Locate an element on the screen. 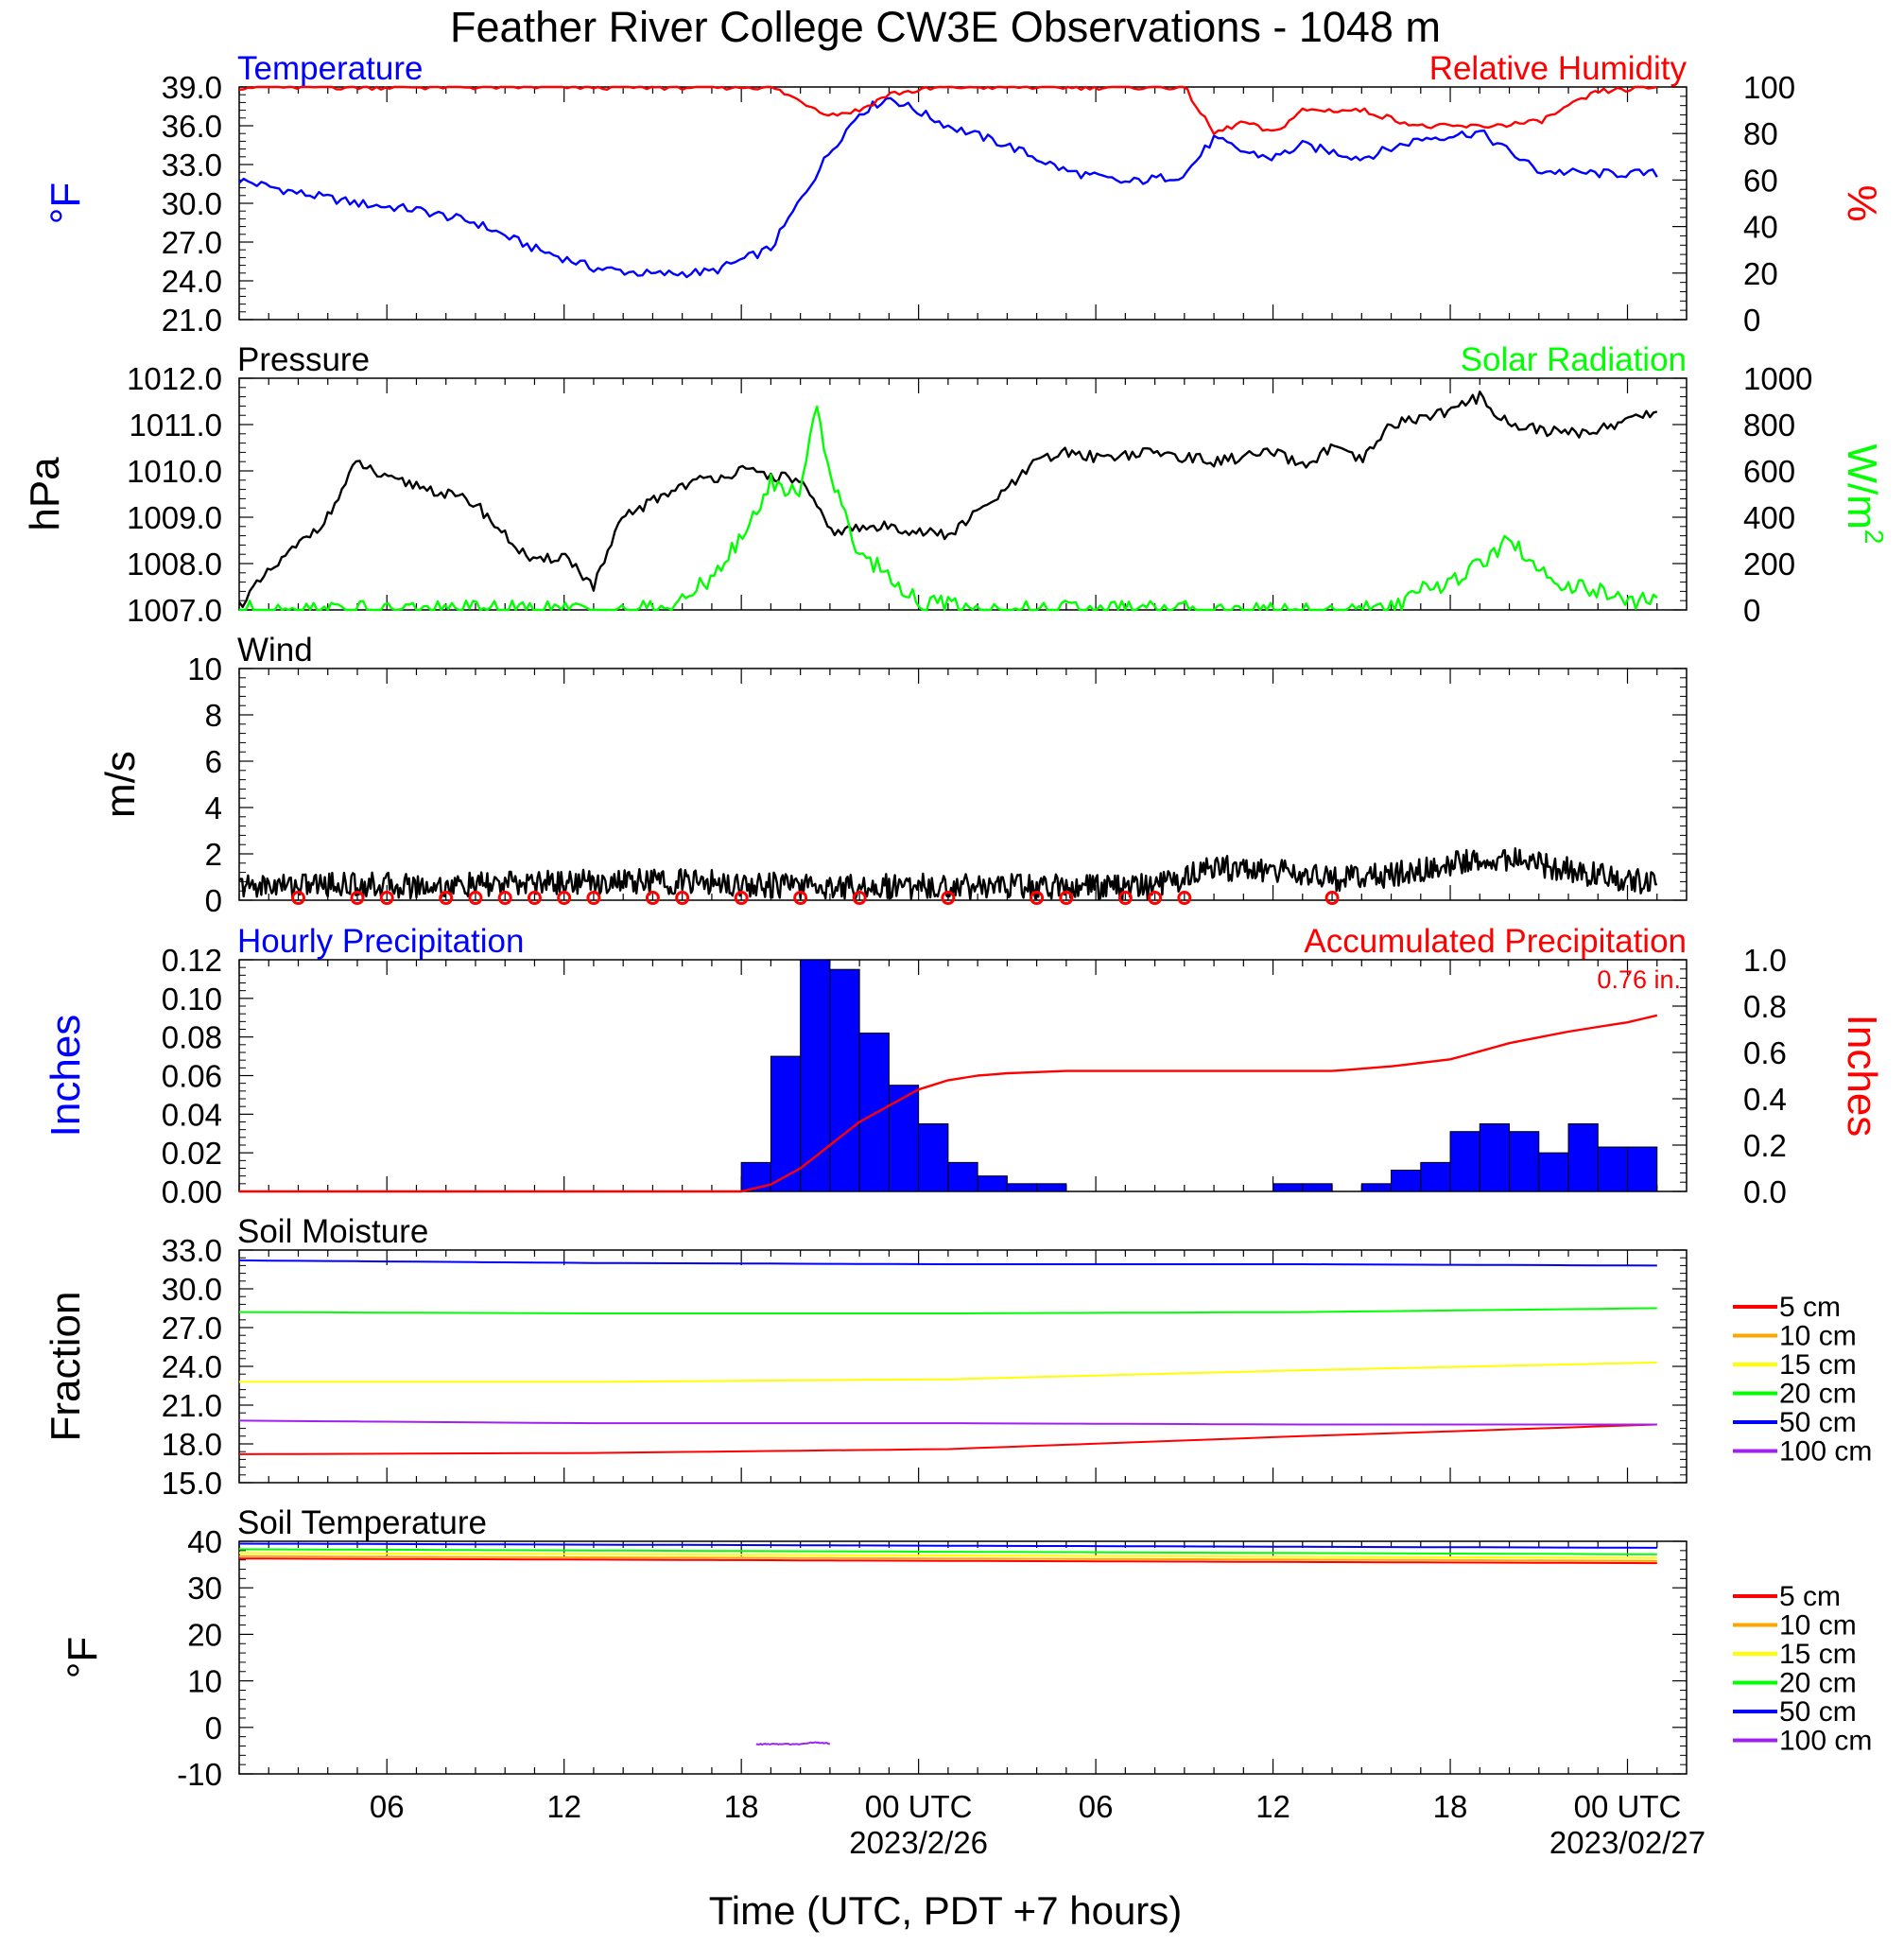 This screenshot has height=1946, width=1904. y-tick-label-right: 0.2 is located at coordinates (1765, 1146).